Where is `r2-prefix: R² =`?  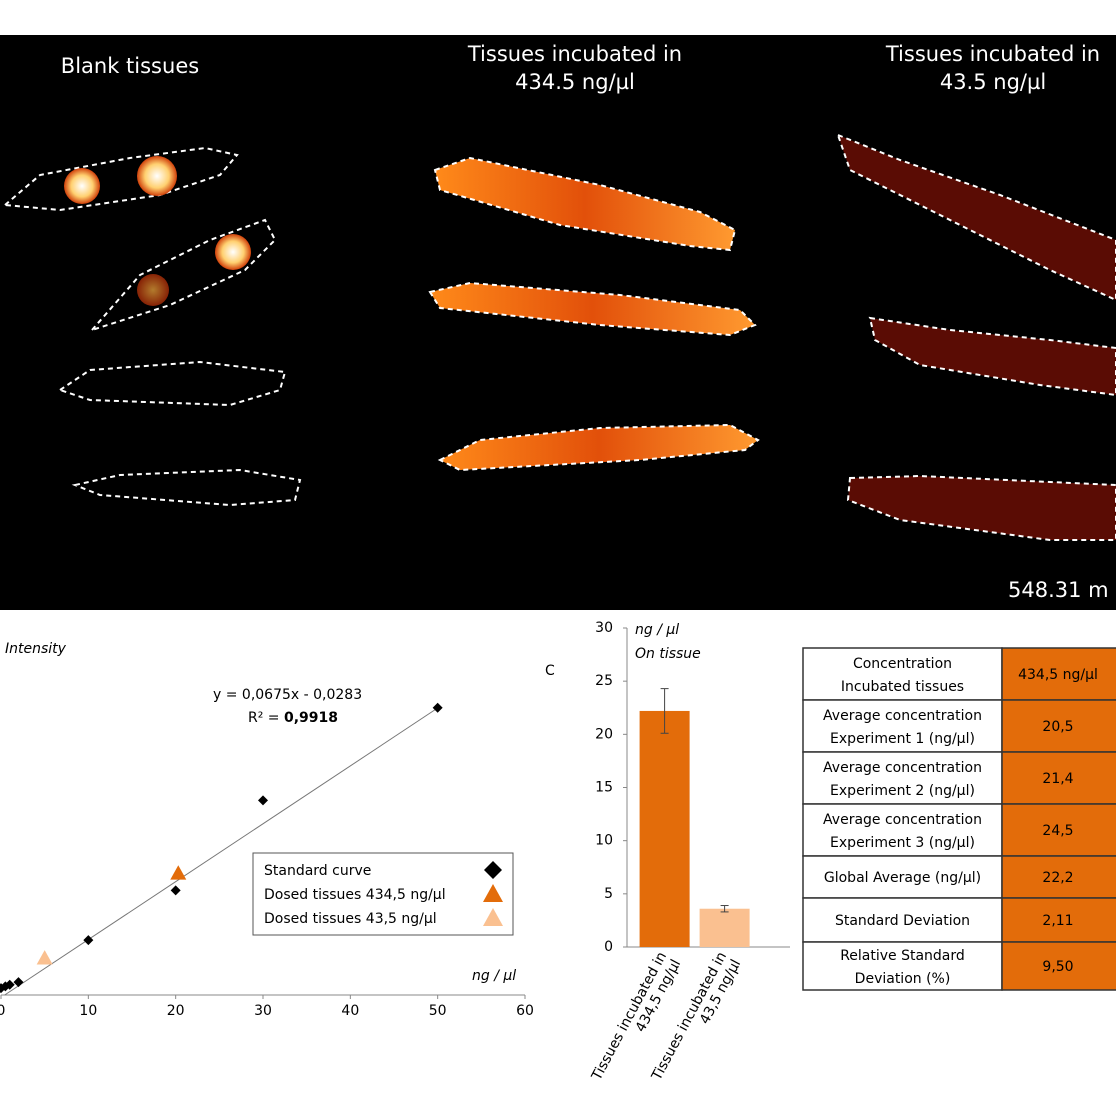
r2-prefix: R² = is located at coordinates (266, 718).